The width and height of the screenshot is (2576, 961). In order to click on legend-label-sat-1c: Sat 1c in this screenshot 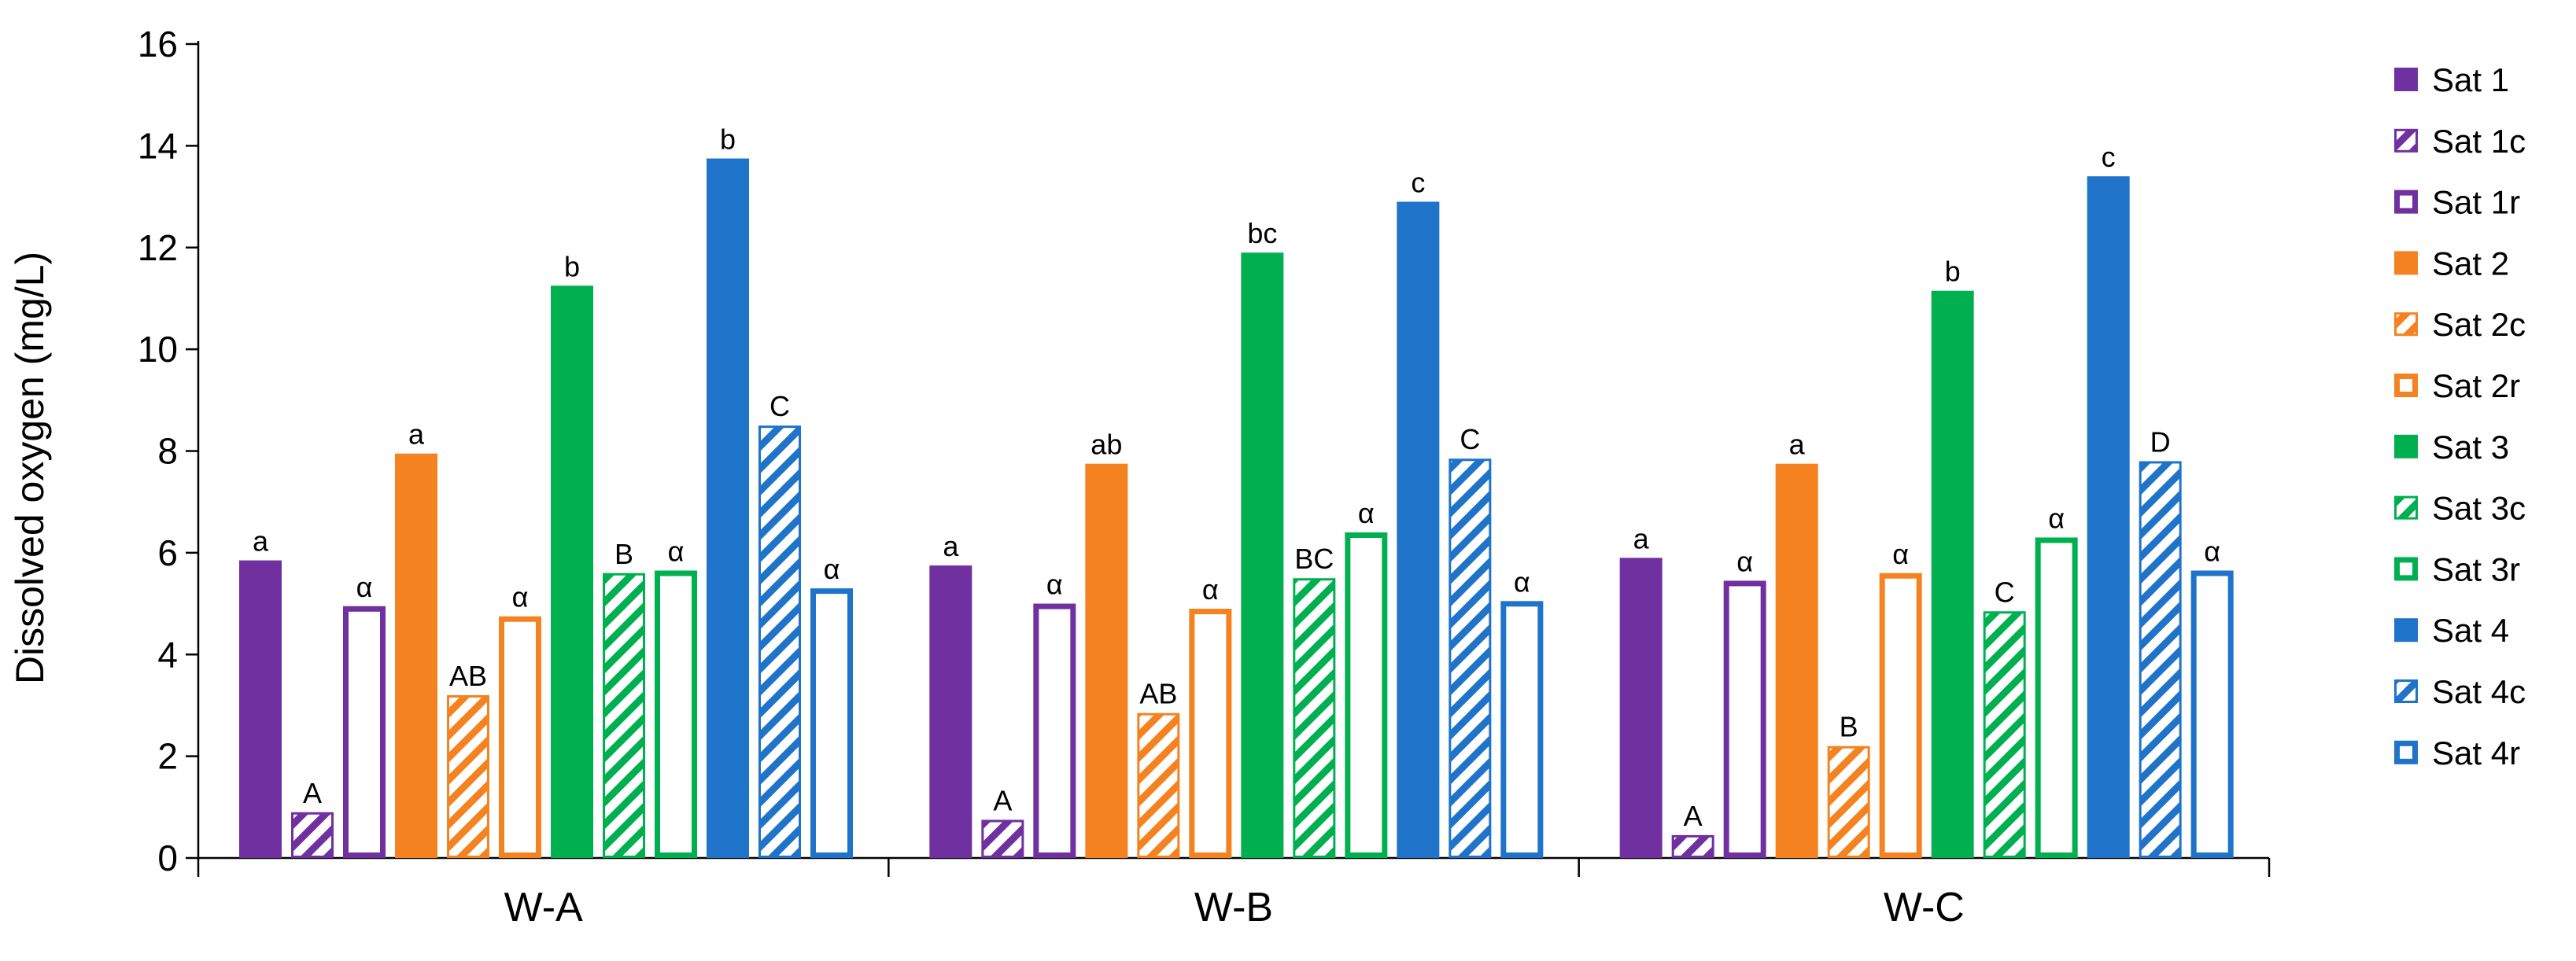, I will do `click(2479, 141)`.